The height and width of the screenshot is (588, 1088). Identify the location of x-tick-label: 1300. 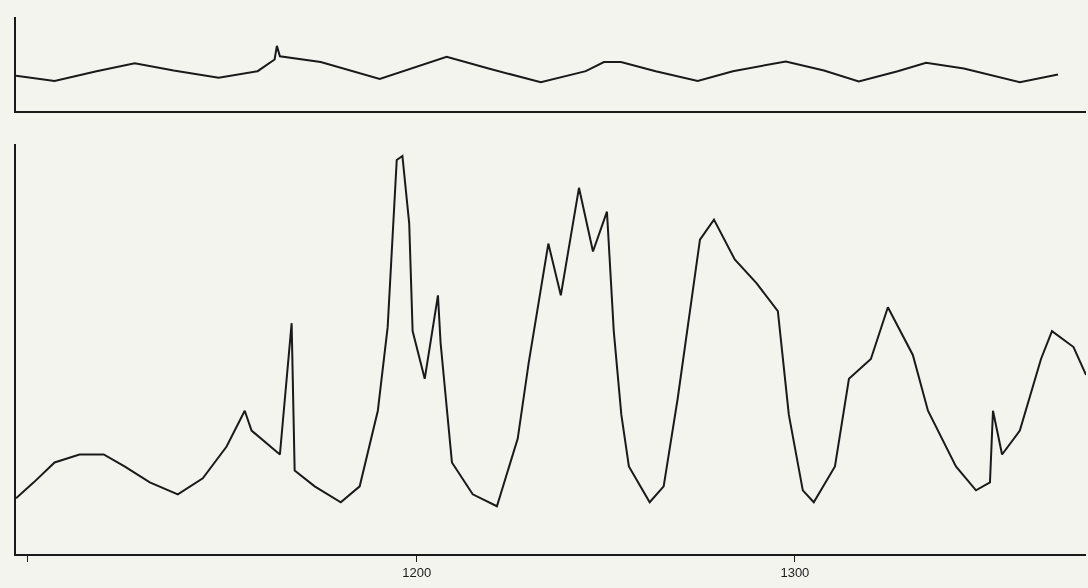
(795, 573).